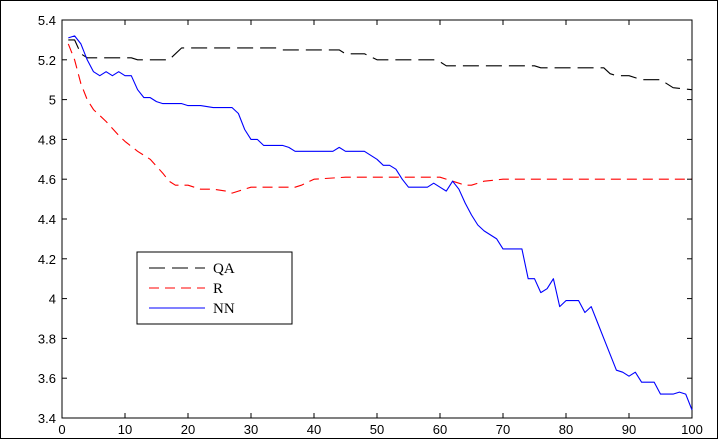 This screenshot has height=439, width=718. What do you see at coordinates (47, 60) in the screenshot?
I see `y-tick-label: 5.2` at bounding box center [47, 60].